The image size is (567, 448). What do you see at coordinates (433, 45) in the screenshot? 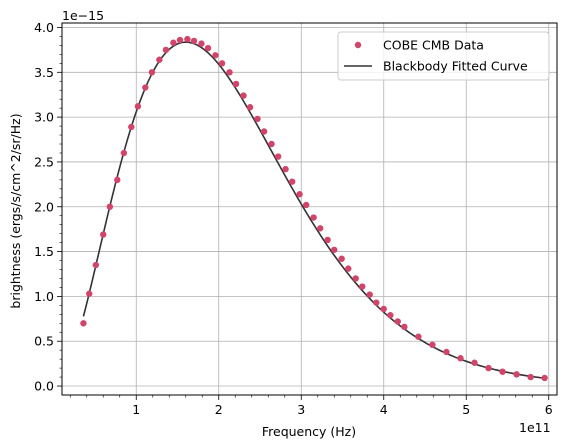
I see `legend-label-cobe: COBE CMB Data` at bounding box center [433, 45].